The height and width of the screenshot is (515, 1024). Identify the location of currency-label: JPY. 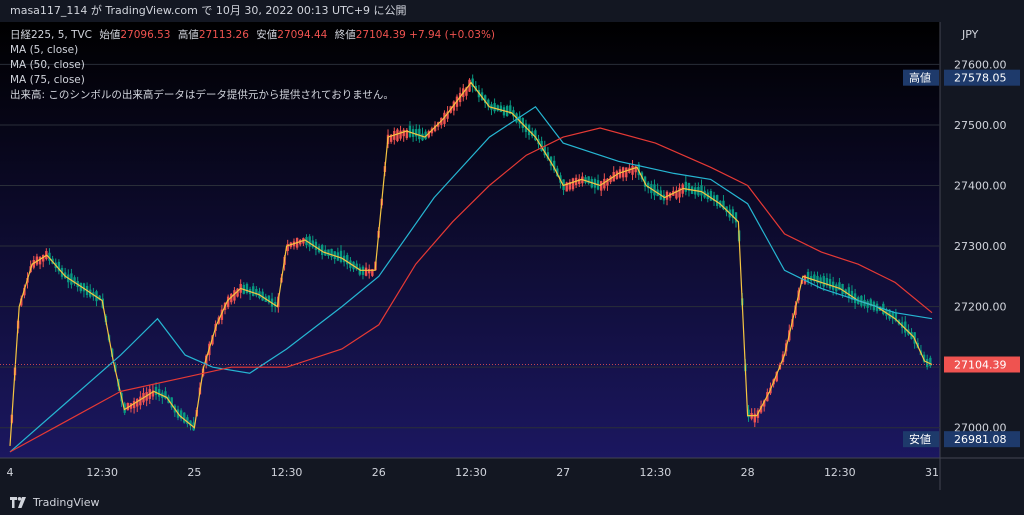
(970, 34).